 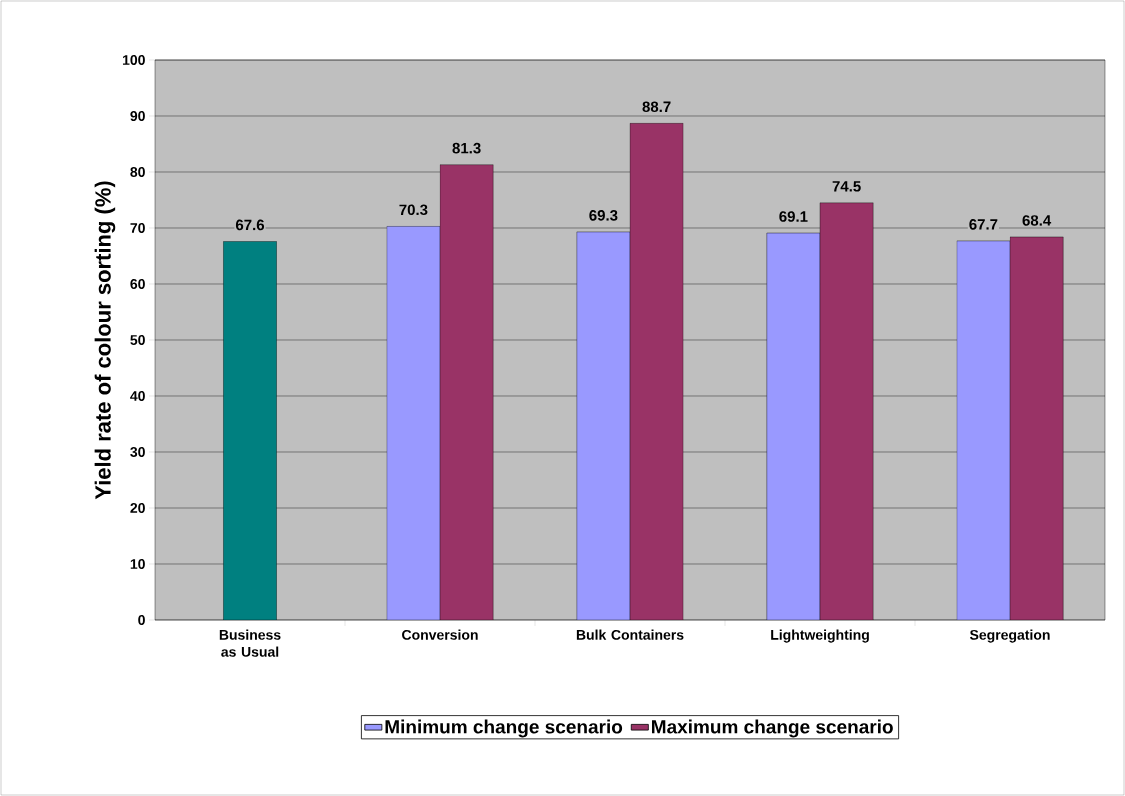 What do you see at coordinates (137, 452) in the screenshot?
I see `y-tick-label: 30` at bounding box center [137, 452].